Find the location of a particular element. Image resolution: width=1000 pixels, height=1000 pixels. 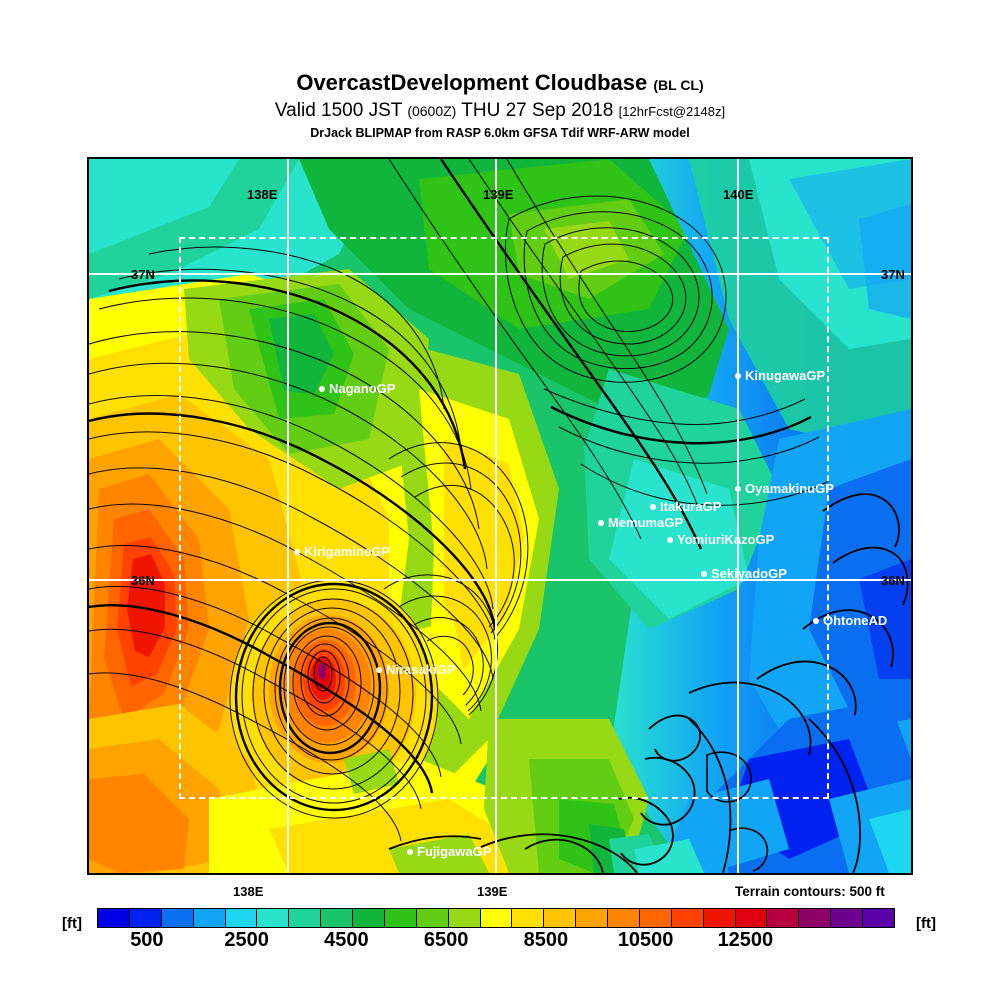

station-marker: ItakuraGP is located at coordinates (685, 506).